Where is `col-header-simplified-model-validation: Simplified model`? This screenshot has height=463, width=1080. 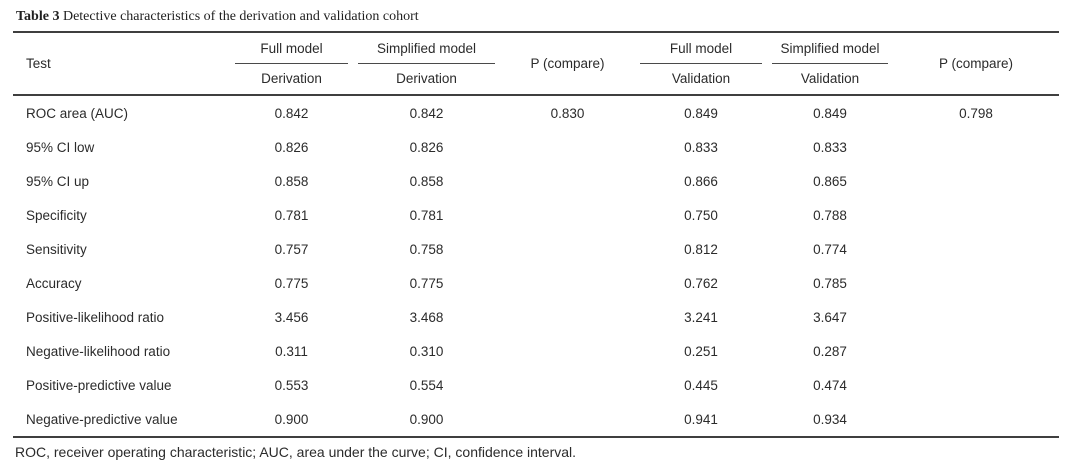
col-header-simplified-model-validation: Simplified model is located at coordinates (830, 48).